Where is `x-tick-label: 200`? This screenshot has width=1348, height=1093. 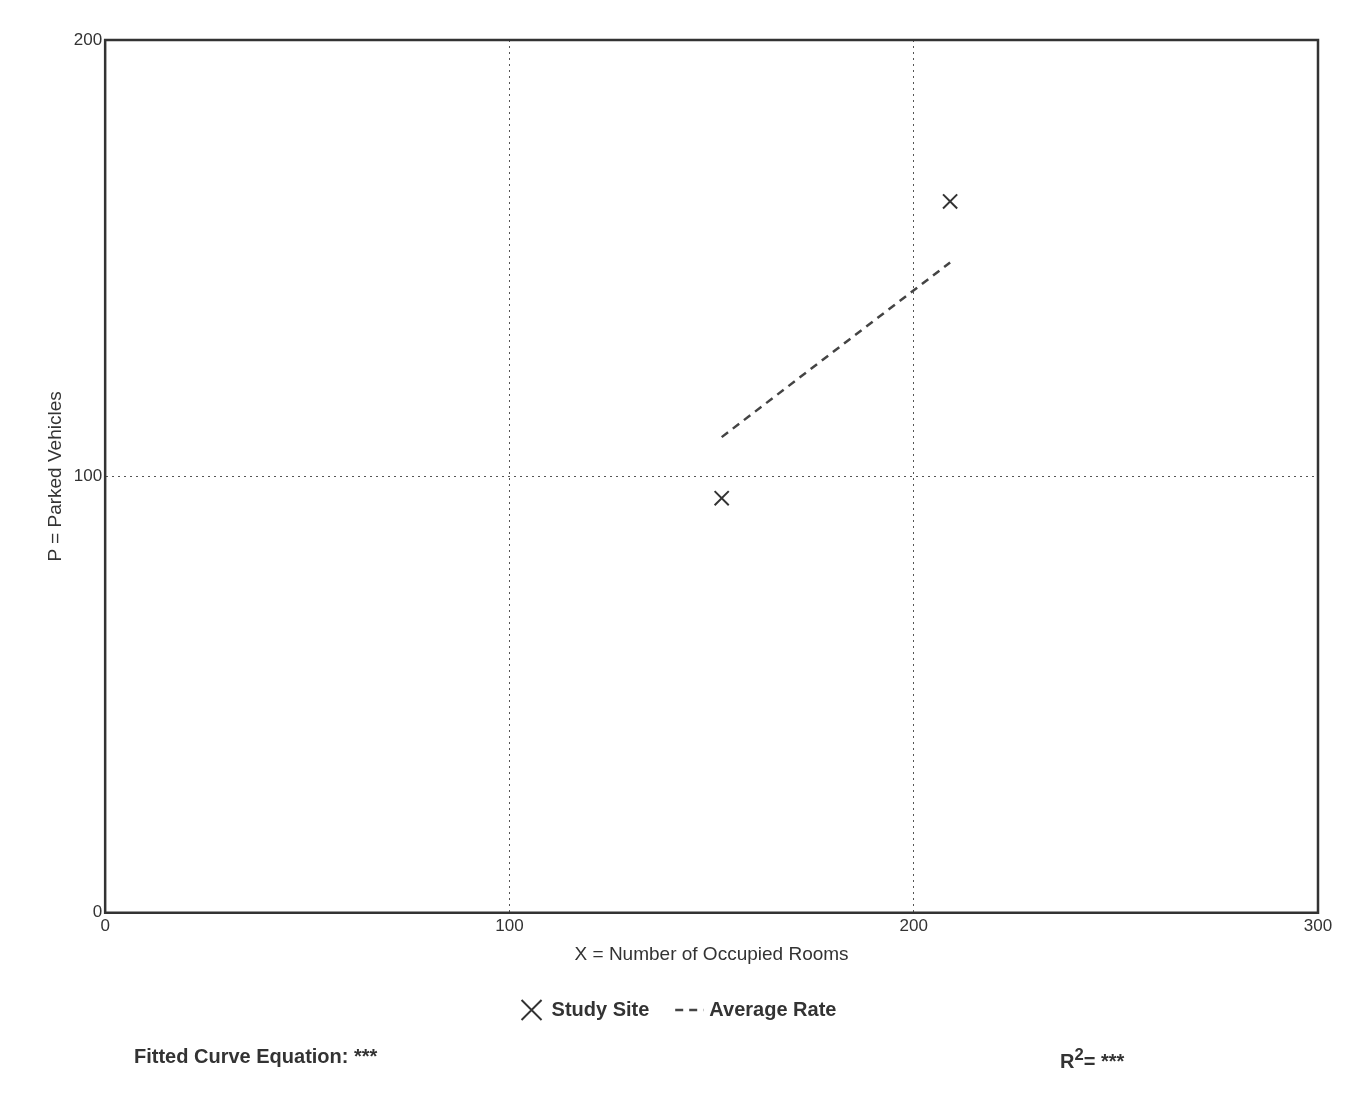
x-tick-label: 200 is located at coordinates (913, 925).